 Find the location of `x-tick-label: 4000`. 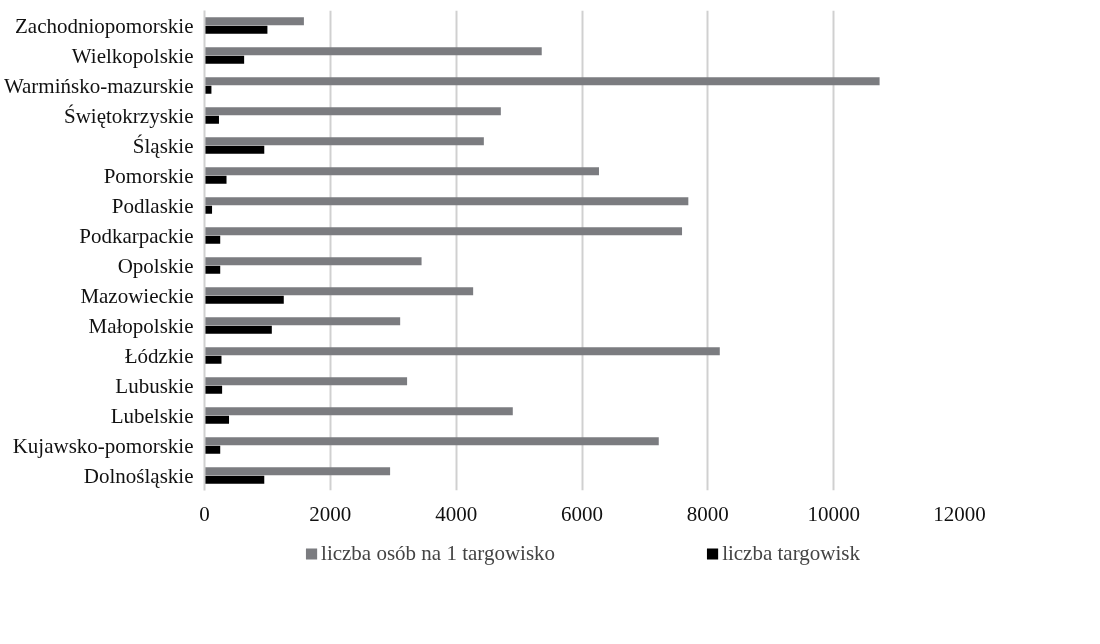

x-tick-label: 4000 is located at coordinates (456, 513).